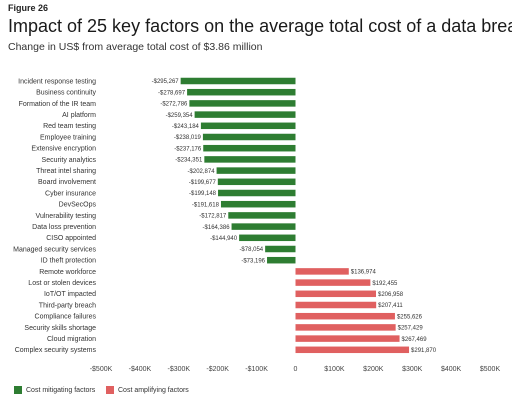  Describe the element at coordinates (67, 305) in the screenshot. I see `category-label: Third-party breach` at that location.